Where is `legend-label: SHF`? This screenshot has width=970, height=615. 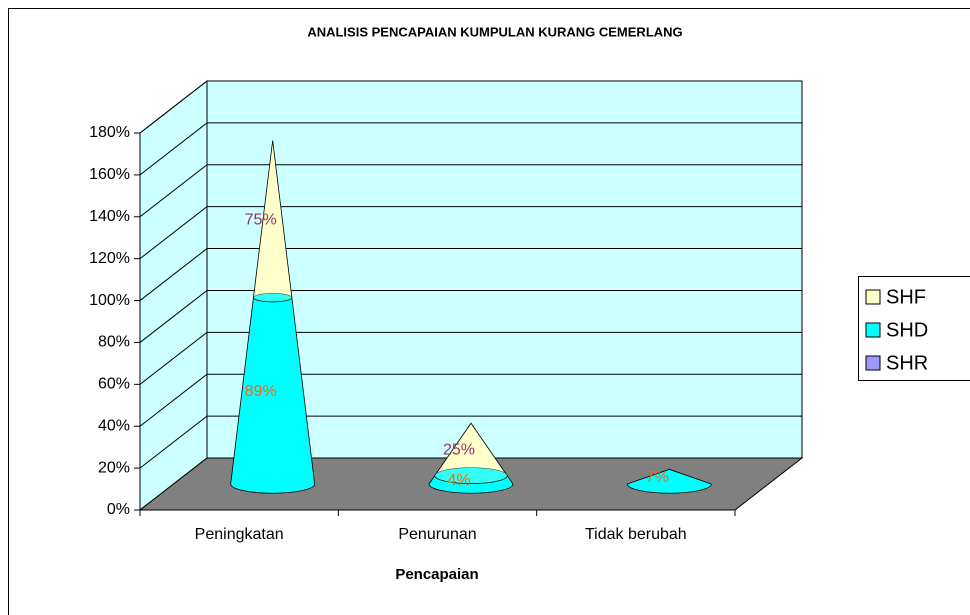
legend-label: SHF is located at coordinates (906, 297).